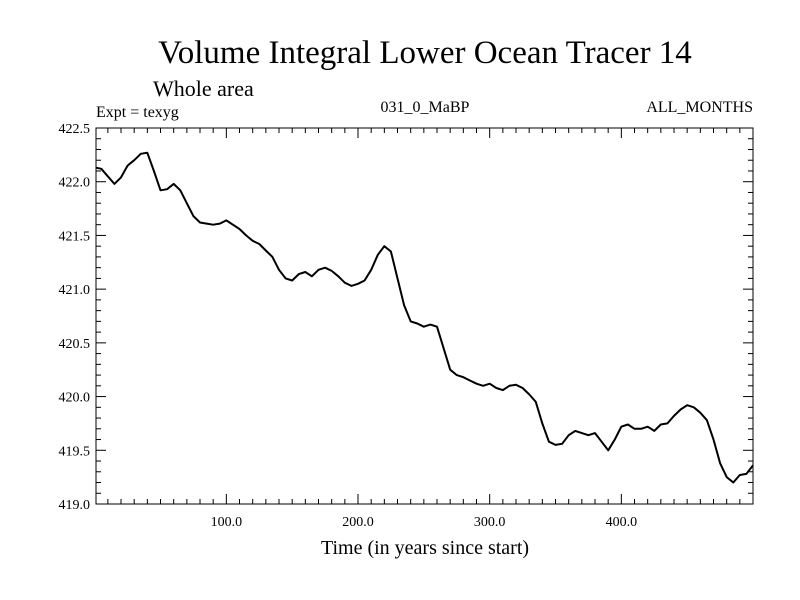  I want to click on expt-label: Expt = texyg, so click(137, 112).